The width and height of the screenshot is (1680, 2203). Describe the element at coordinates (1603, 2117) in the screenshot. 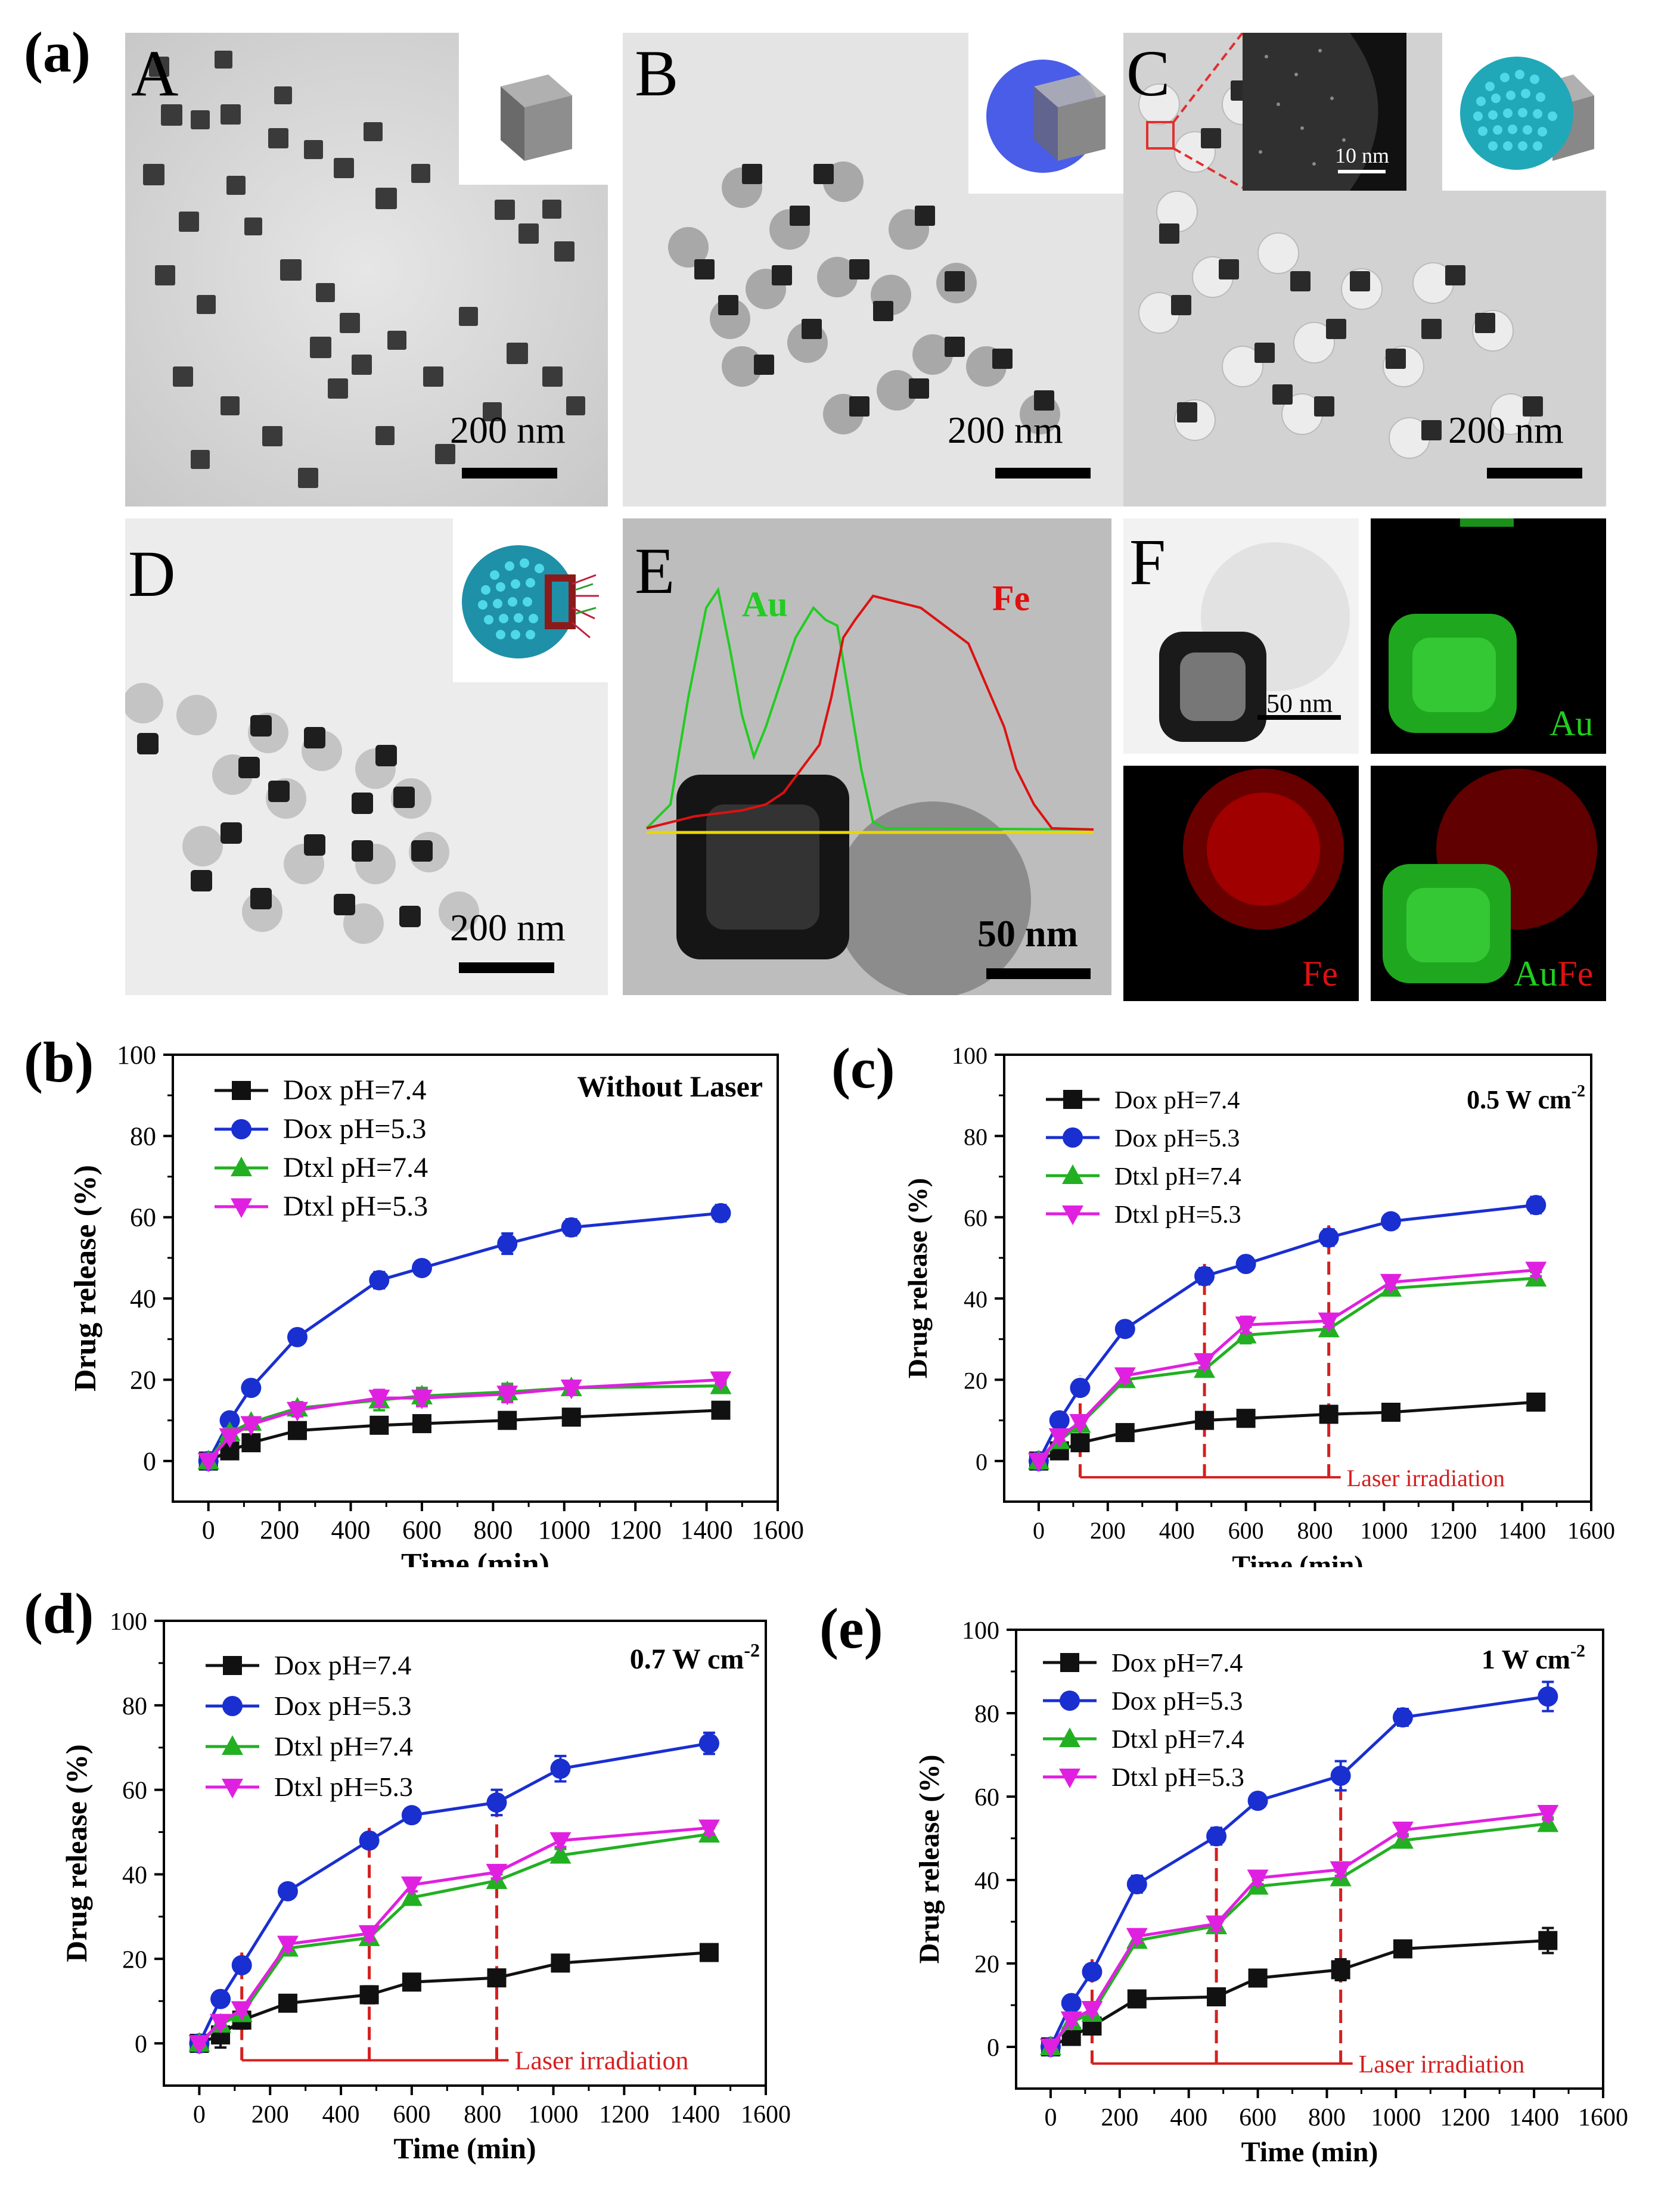

I see `x-tick-label: 1600` at that location.